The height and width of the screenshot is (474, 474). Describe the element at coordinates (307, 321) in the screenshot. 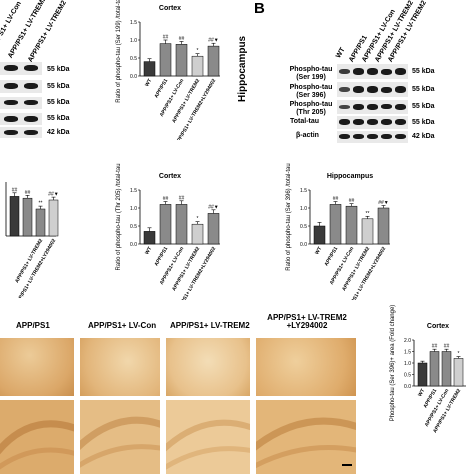

I see `stain-label: APP/PS1+ LV-TREM2 +LY294002` at that location.